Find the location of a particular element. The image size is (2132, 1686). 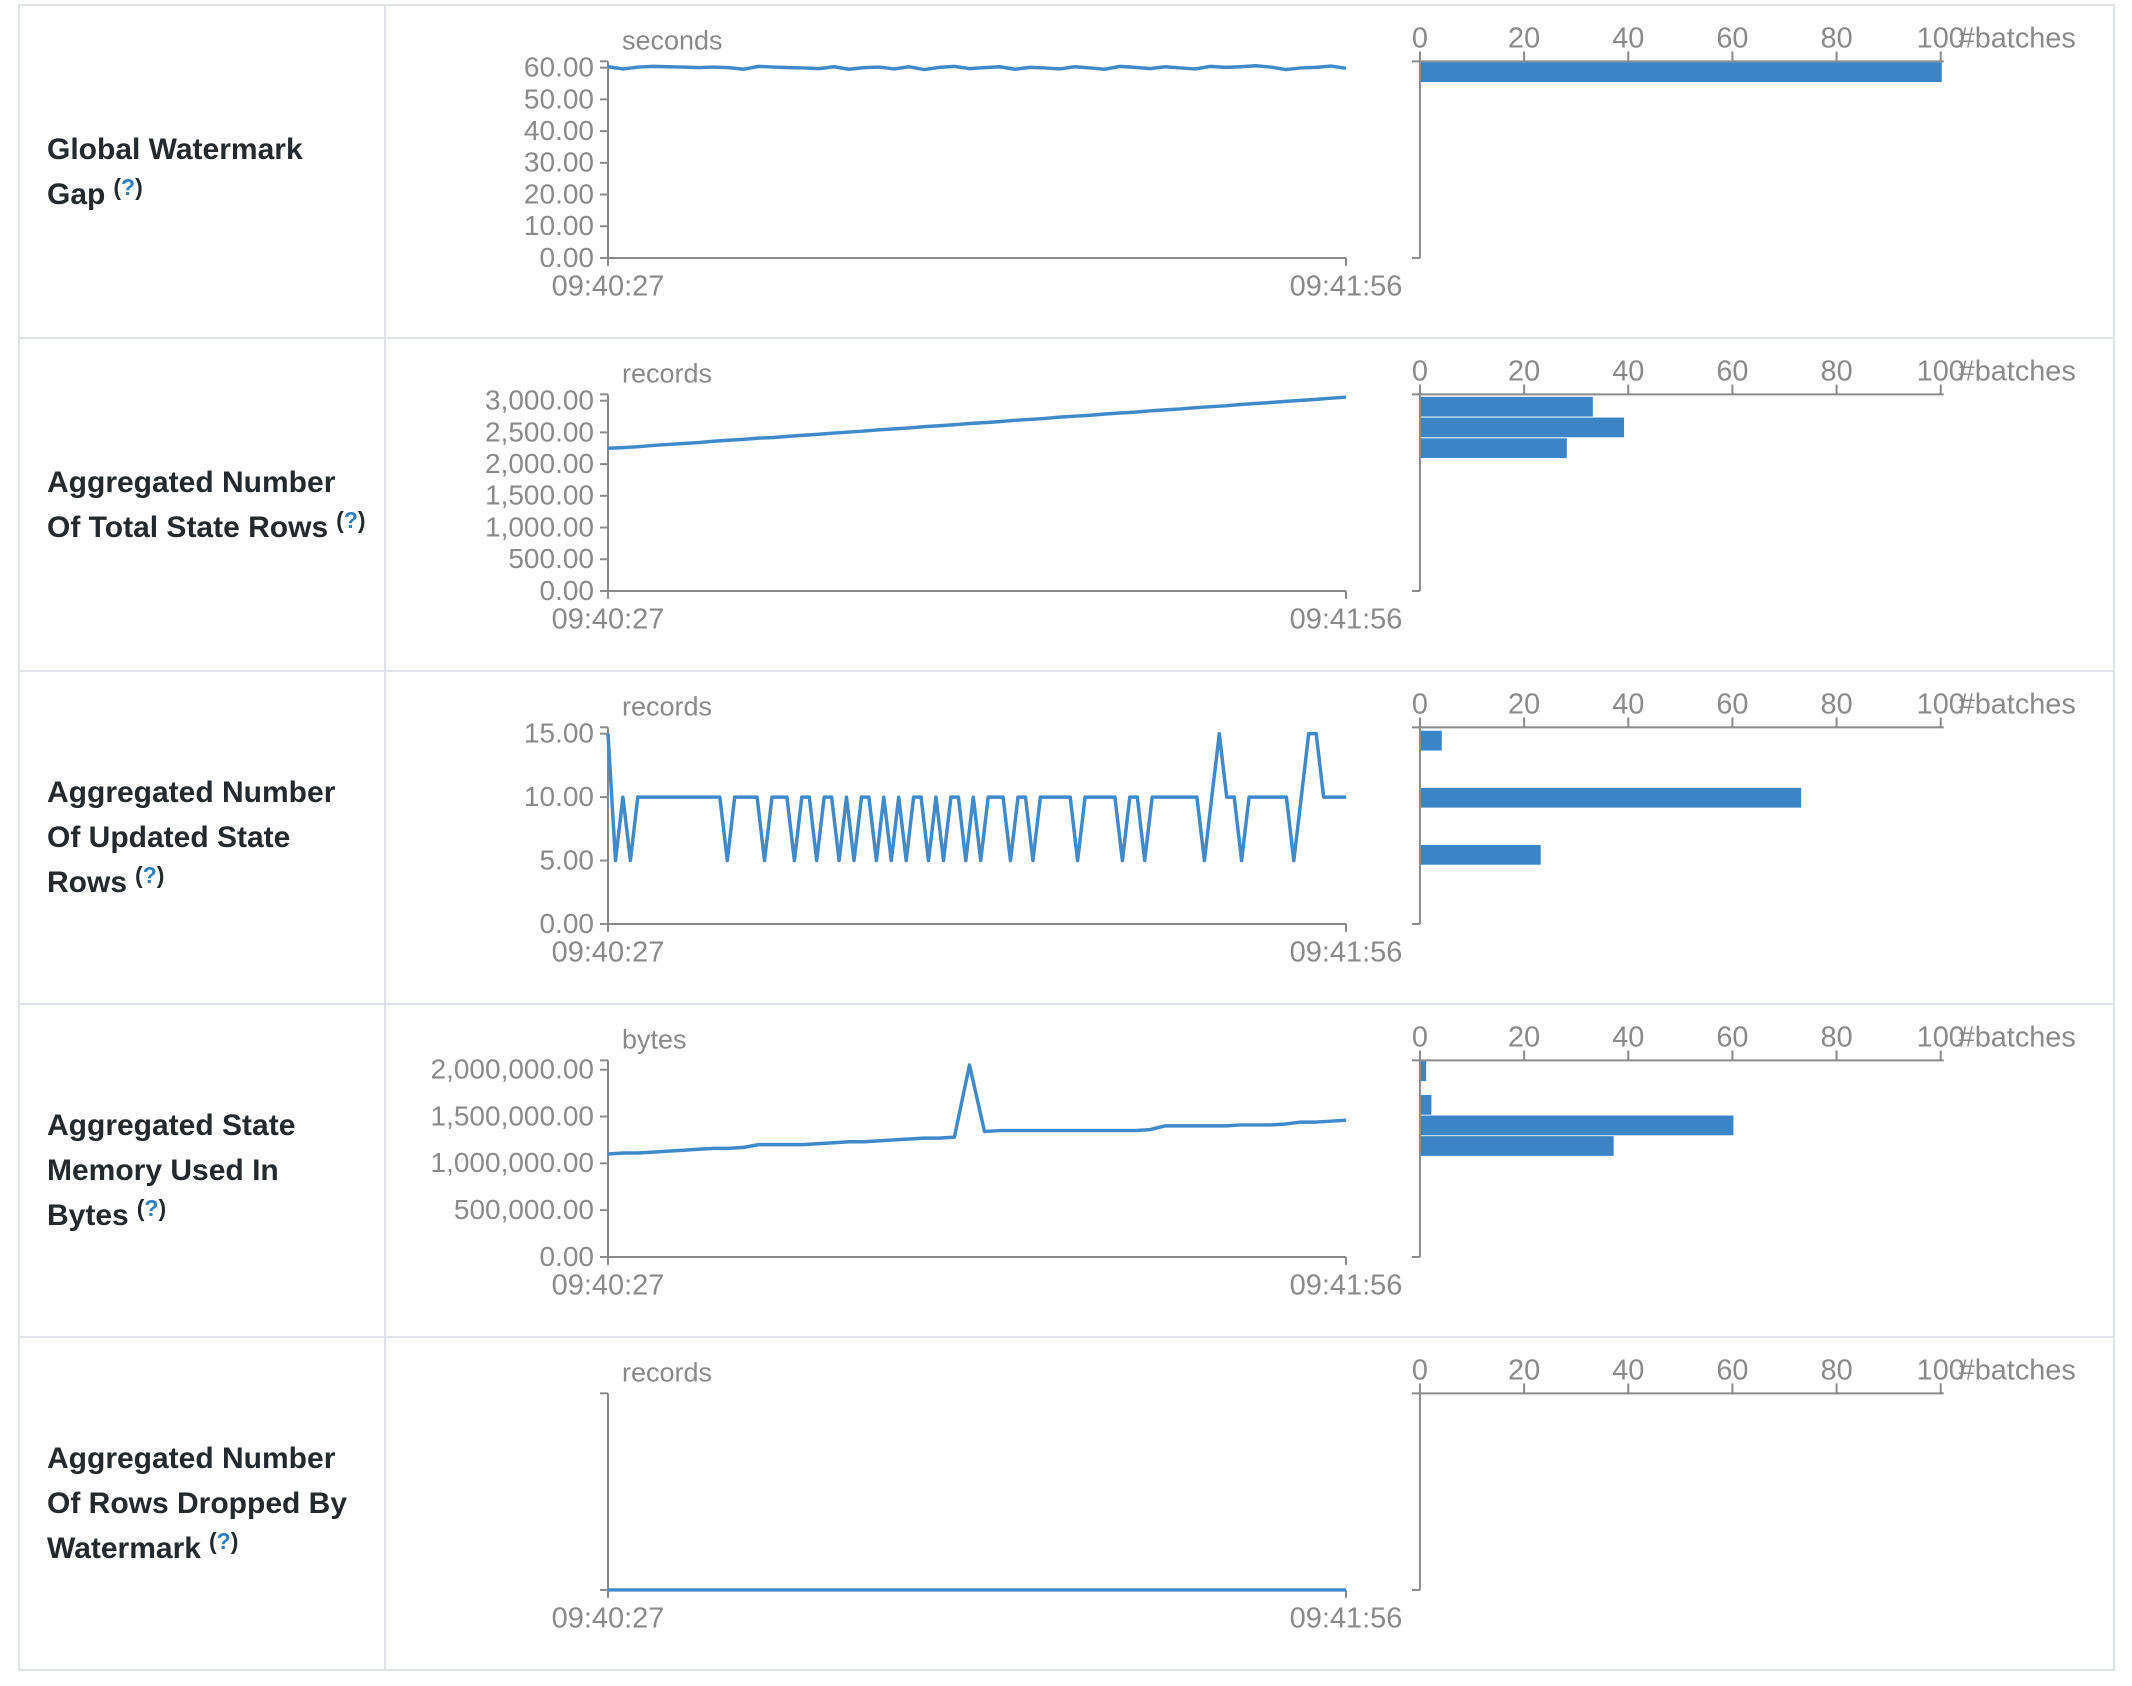

svg-text: bytes is located at coordinates (654, 1040).